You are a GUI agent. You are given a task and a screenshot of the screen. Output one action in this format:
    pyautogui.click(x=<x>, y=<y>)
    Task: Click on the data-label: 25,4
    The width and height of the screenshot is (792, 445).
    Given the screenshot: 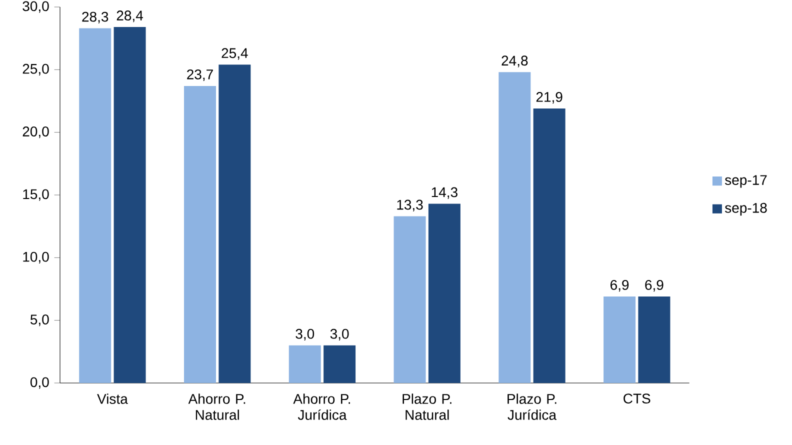 What is the action you would take?
    pyautogui.click(x=235, y=54)
    